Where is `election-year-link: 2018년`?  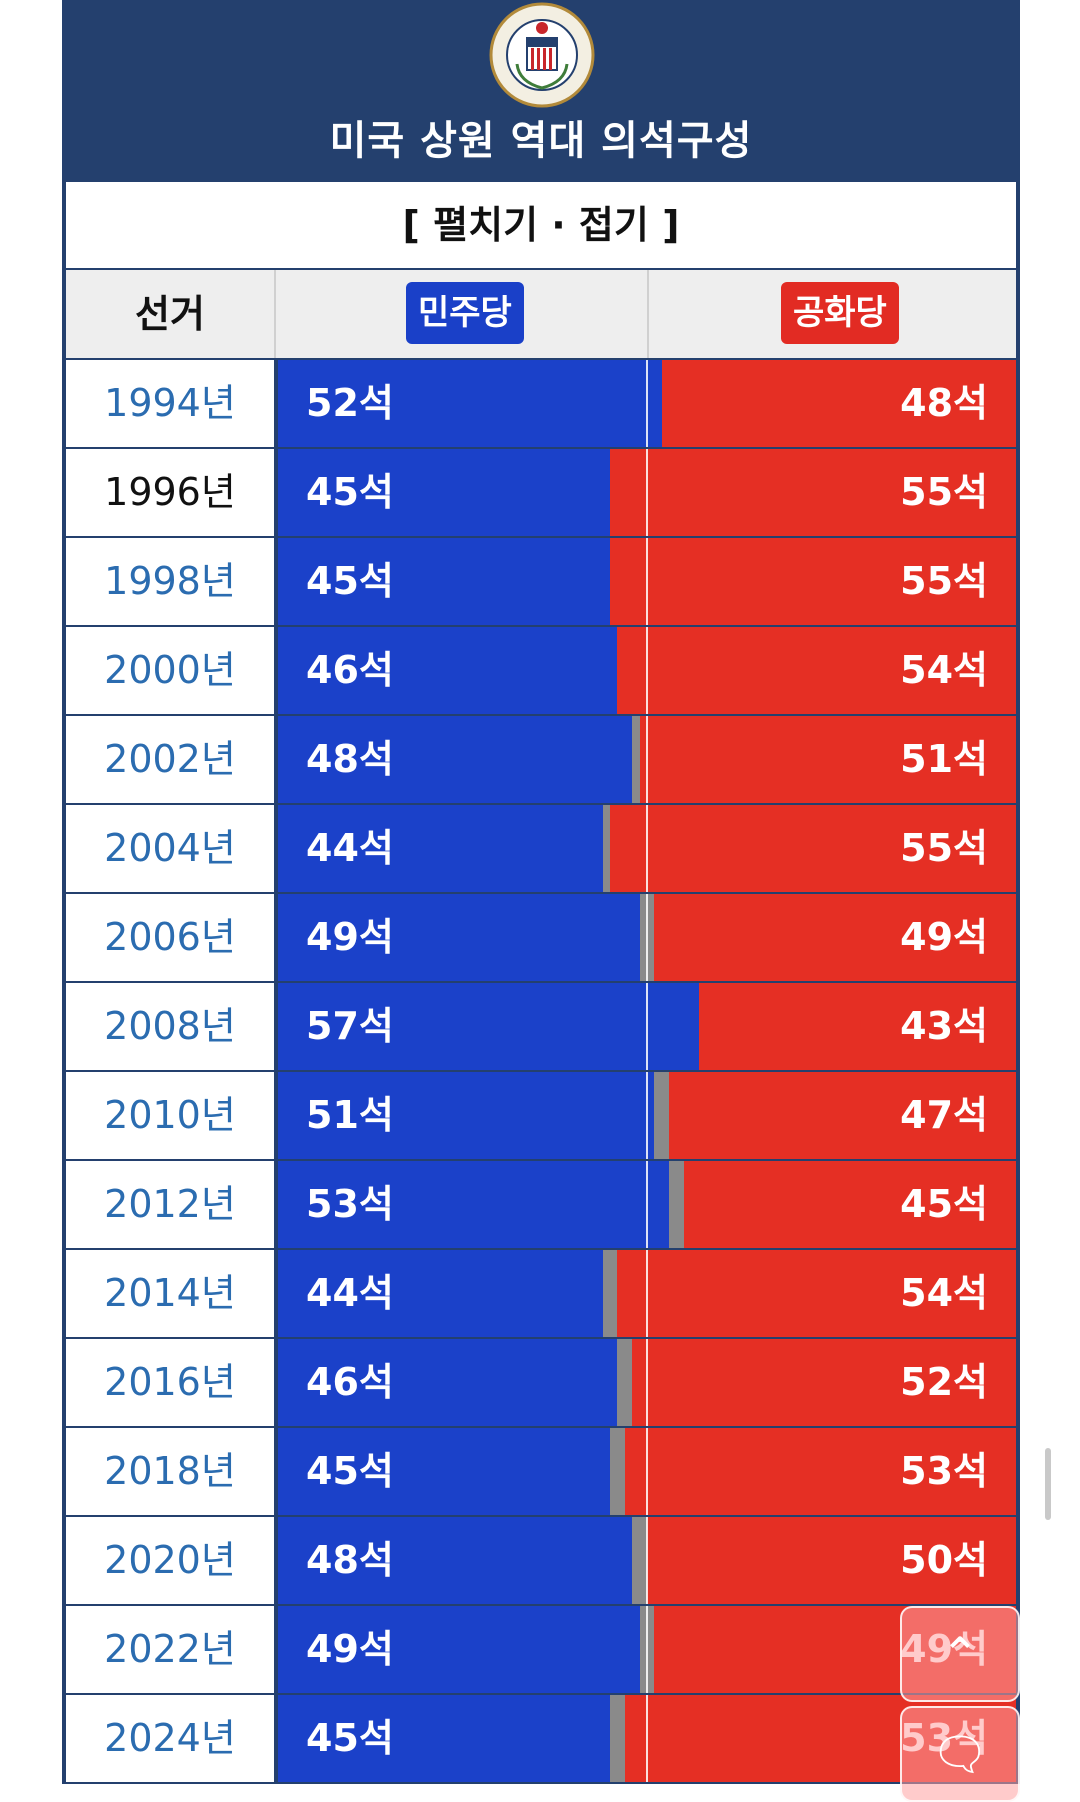
election-year-link: 2018년 is located at coordinates (170, 1471).